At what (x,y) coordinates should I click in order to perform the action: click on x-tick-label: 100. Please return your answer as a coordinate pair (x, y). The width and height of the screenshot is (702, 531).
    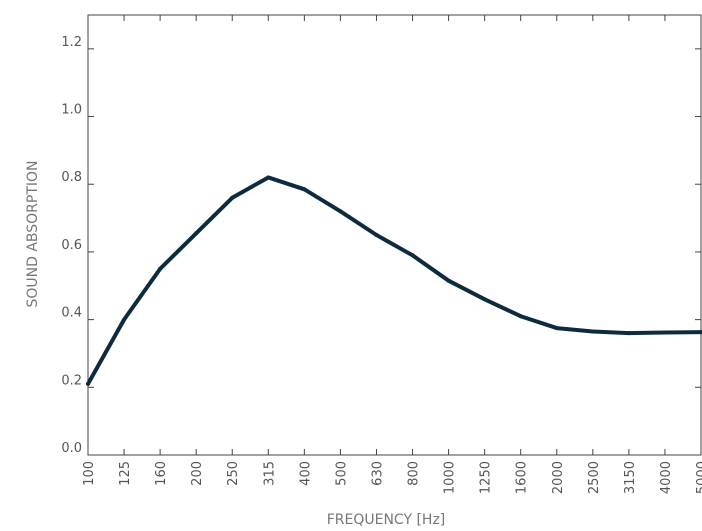
    Looking at the image, I should click on (89, 473).